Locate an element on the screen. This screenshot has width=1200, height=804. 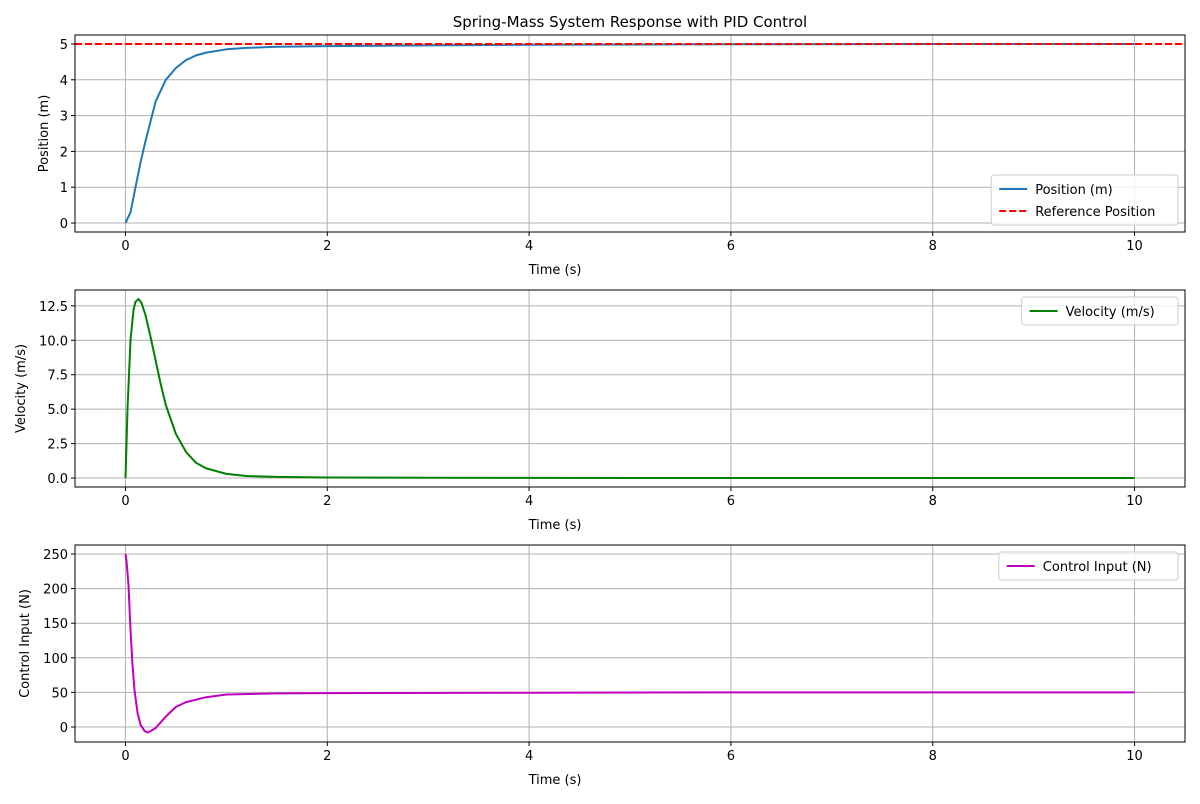
y-tick-label: 7.5 is located at coordinates (57, 376).